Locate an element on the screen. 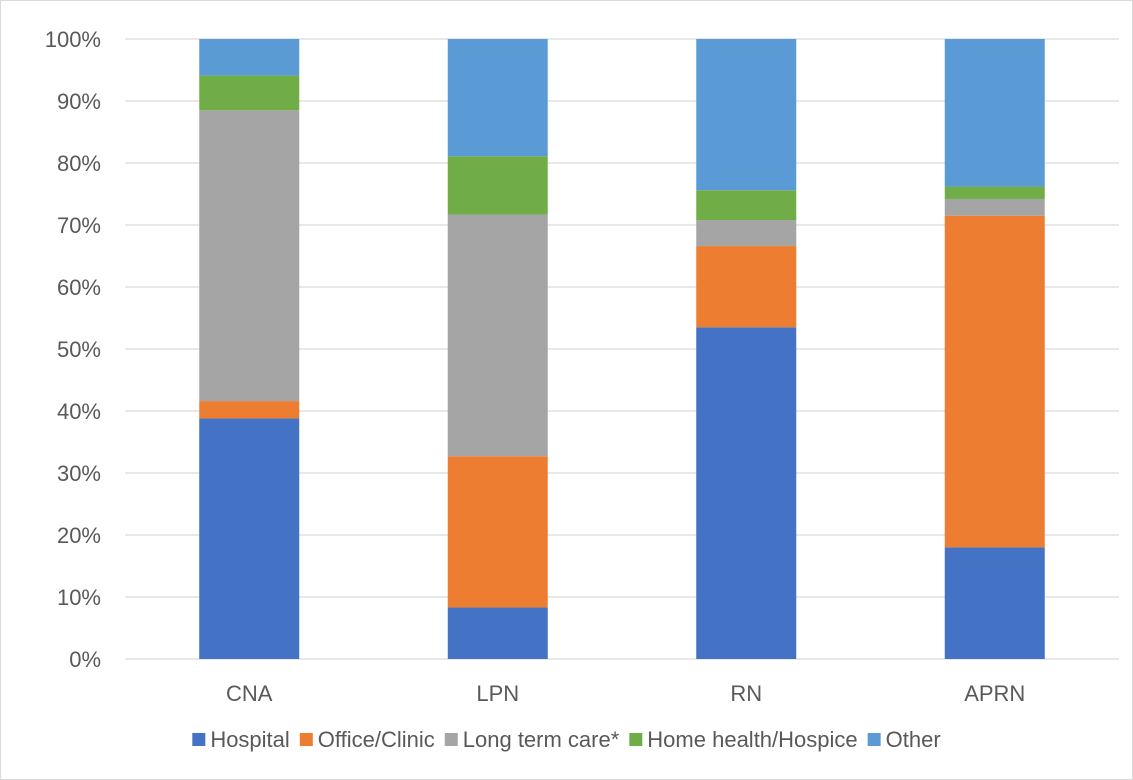 The width and height of the screenshot is (1133, 780). y-tick-label: 30% is located at coordinates (79, 473).